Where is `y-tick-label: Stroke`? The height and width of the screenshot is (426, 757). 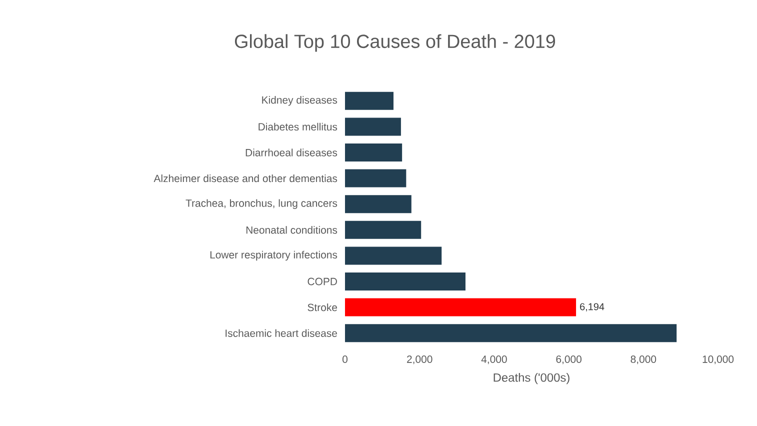
y-tick-label: Stroke is located at coordinates (323, 307).